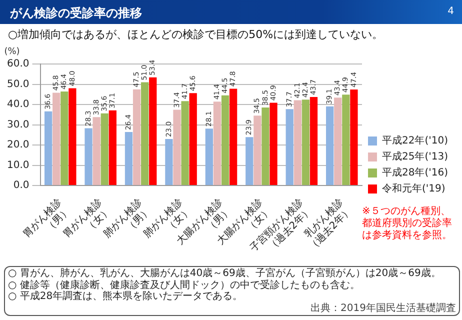  What do you see at coordinates (225, 274) in the screenshot?
I see `text: ○ 胃がん、肺がん、乳がん、大腸がんは40歳～69歳、子宮がん（子宮頸がん）は20歳～69歳。` at bounding box center [225, 274].